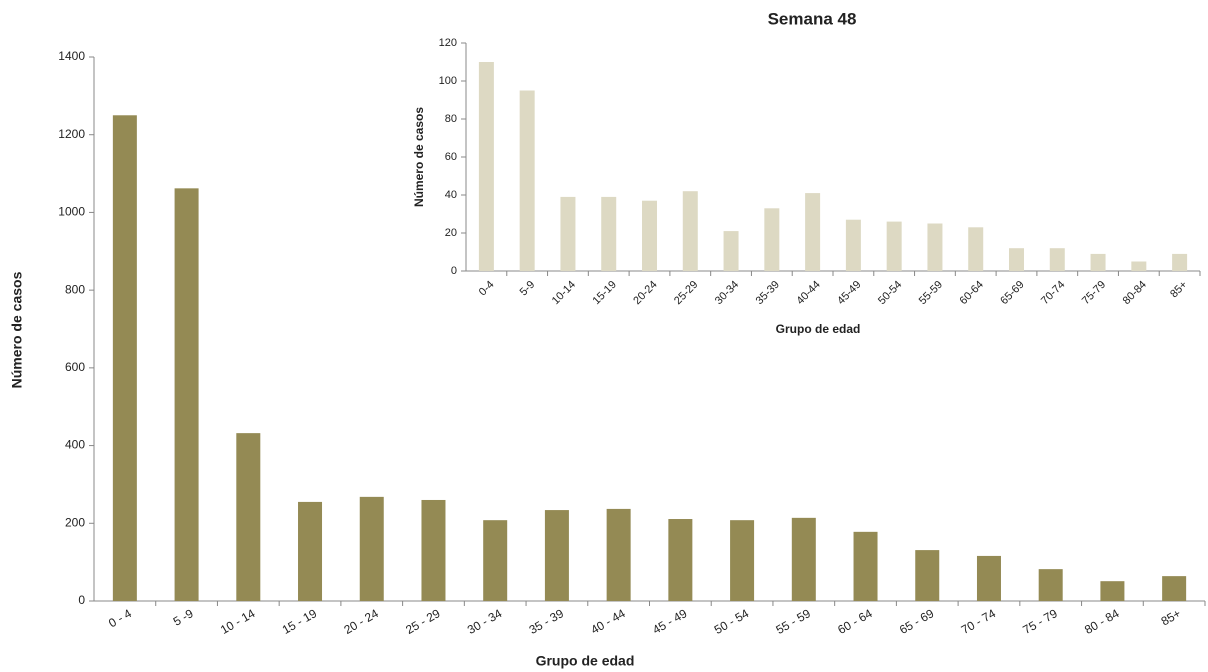 The height and width of the screenshot is (672, 1208). What do you see at coordinates (890, 293) in the screenshot?
I see `x-tick-label: 50-54` at bounding box center [890, 293].